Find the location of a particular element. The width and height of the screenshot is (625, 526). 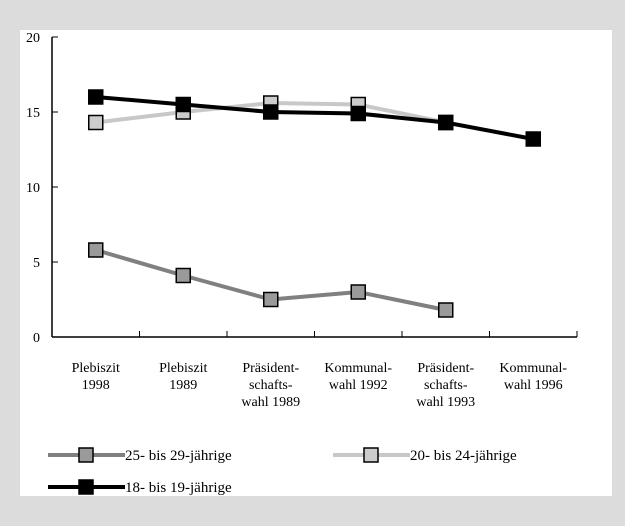

series-line is located at coordinates (314, 118).